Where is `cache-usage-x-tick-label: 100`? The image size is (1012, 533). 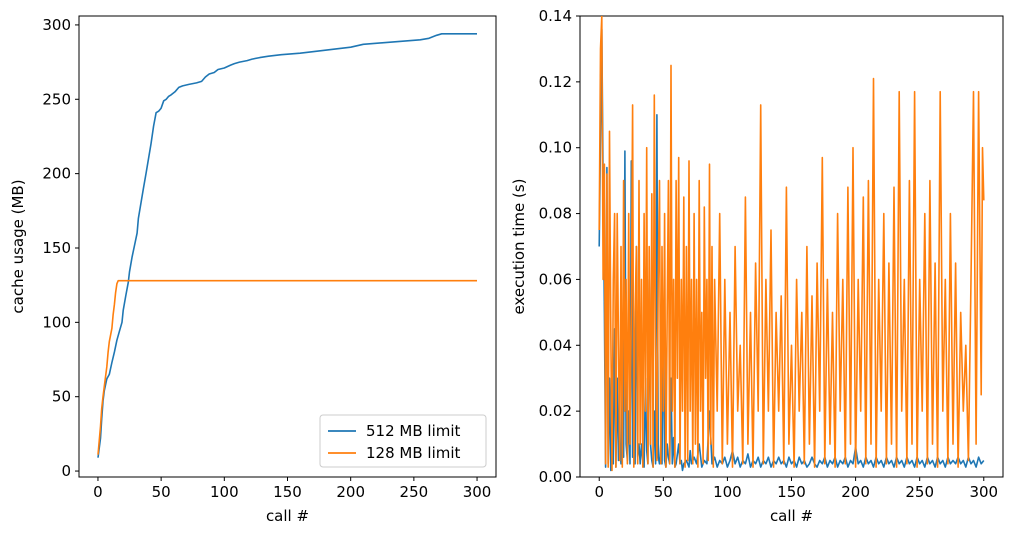 cache-usage-x-tick-label: 100 is located at coordinates (224, 492).